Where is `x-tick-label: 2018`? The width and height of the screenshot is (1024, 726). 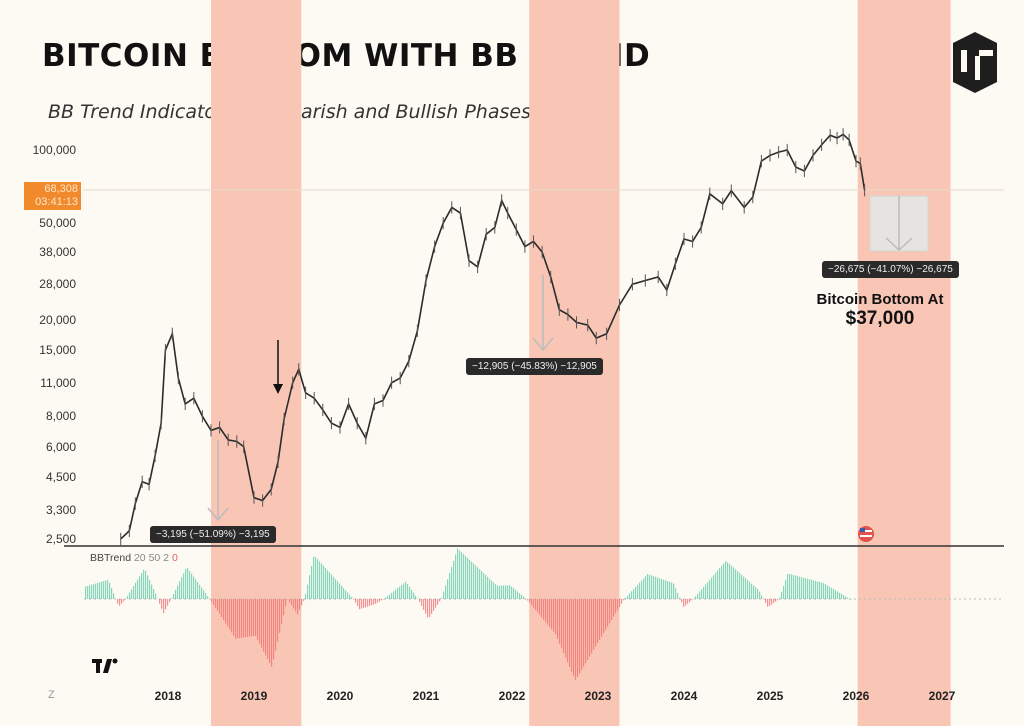
x-tick-label: 2018 is located at coordinates (168, 696).